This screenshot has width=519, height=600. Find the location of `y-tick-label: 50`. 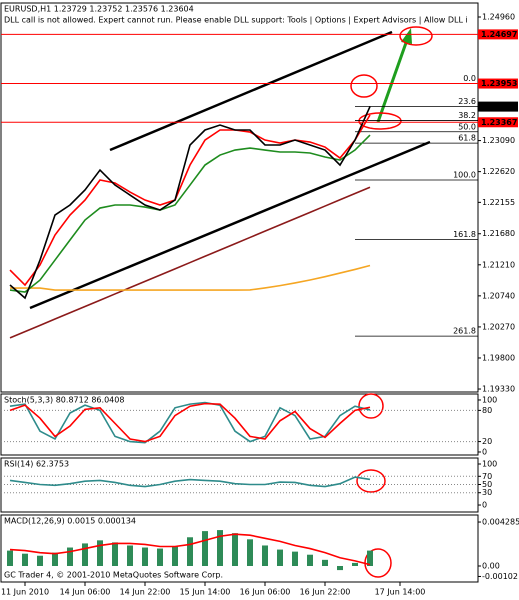

y-tick-label: 50 is located at coordinates (487, 484).